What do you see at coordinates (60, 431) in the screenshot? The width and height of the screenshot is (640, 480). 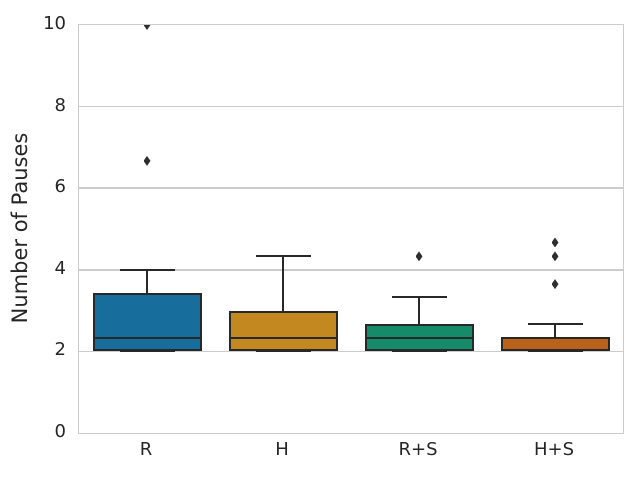 I see `y-tick-label: 0` at bounding box center [60, 431].